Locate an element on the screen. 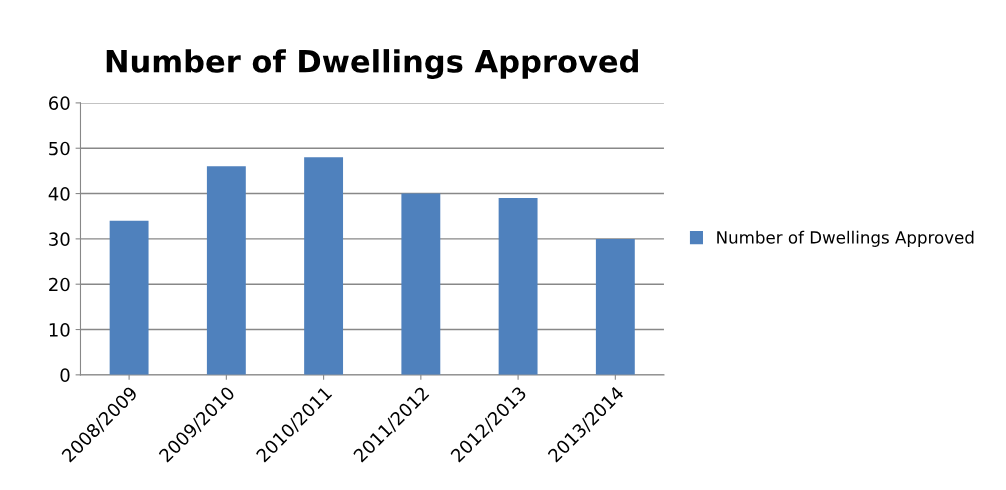 This screenshot has height=490, width=1006. y-tick-label: 30 is located at coordinates (59, 239).